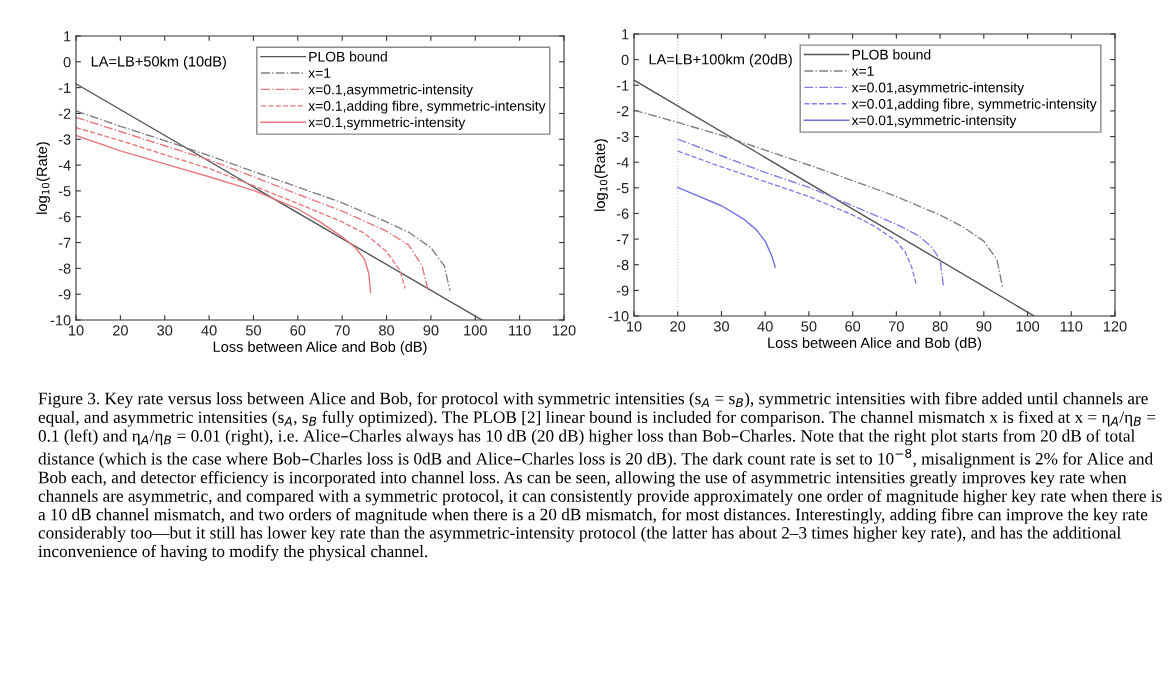  I want to click on legend-label: x=0.1,adding fibre, symmetric-intensity, so click(427, 107).